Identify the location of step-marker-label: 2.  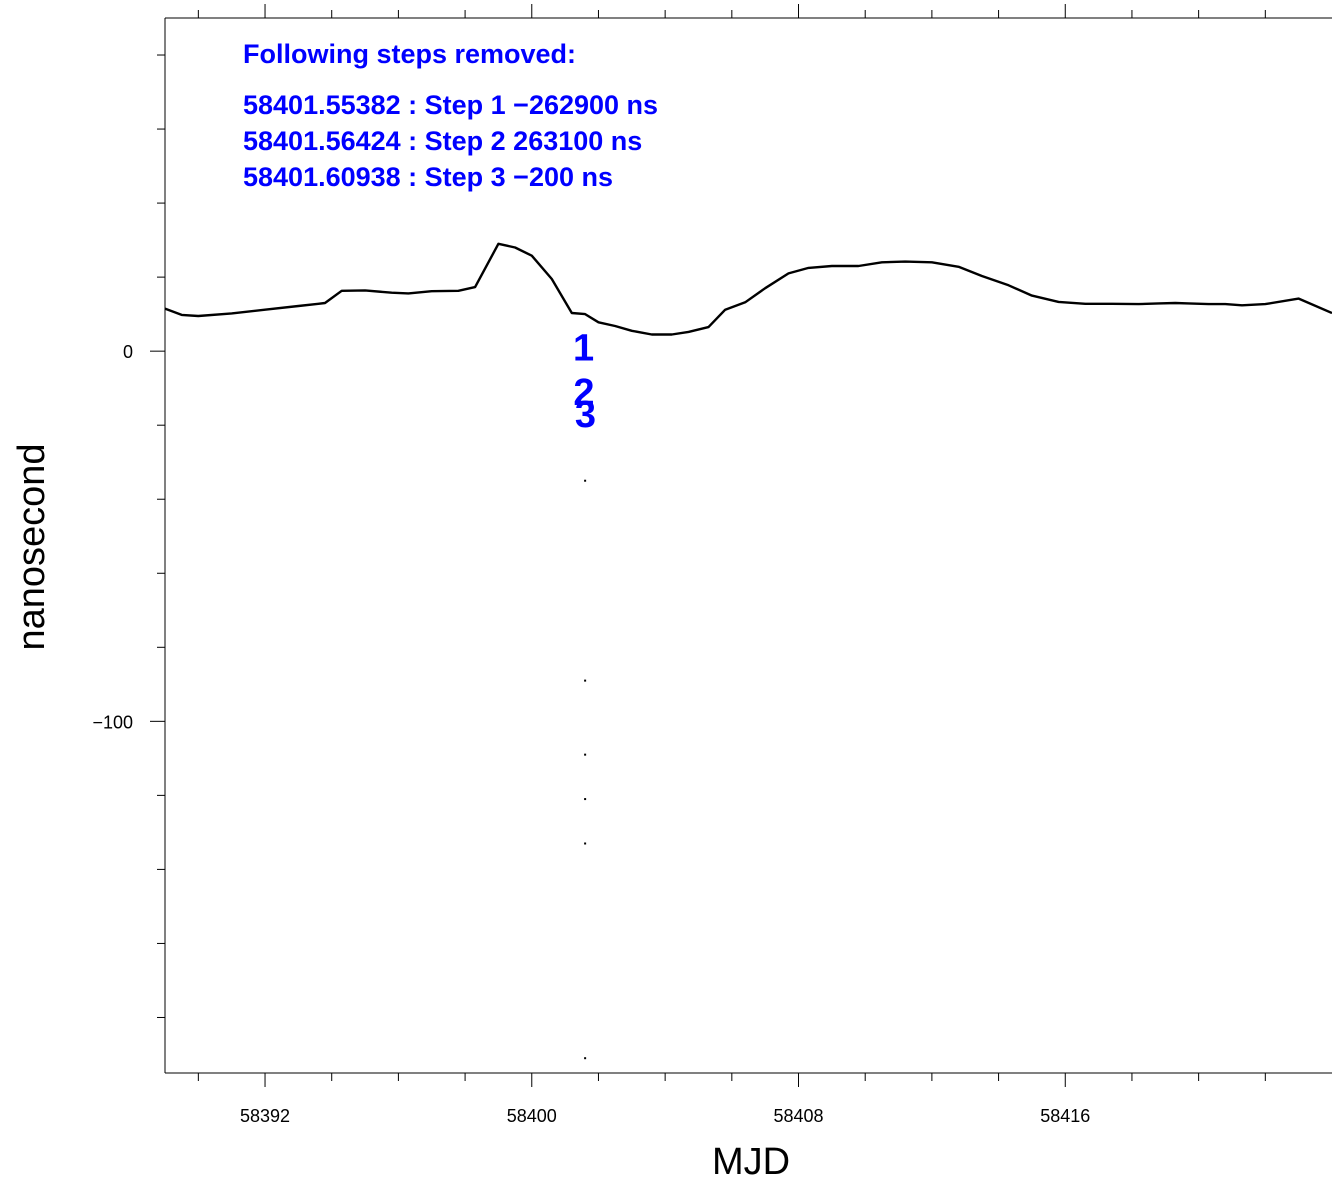
(583, 393).